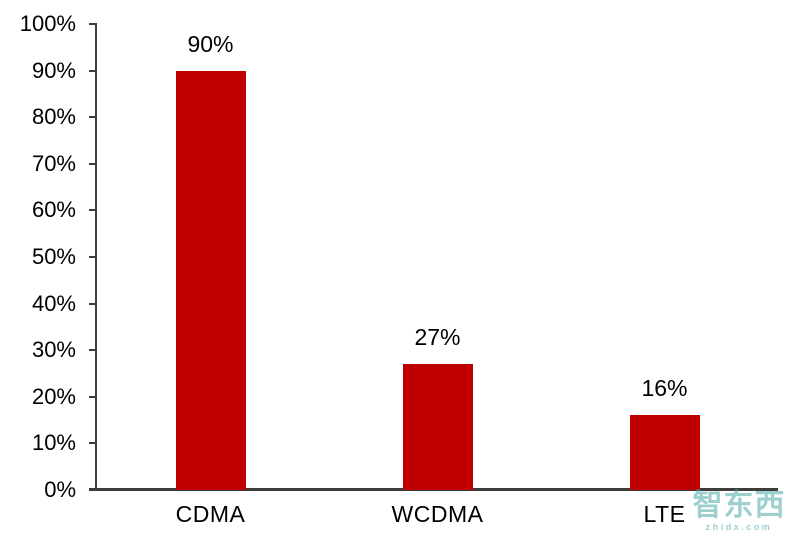 The image size is (800, 538). Describe the element at coordinates (53, 396) in the screenshot. I see `y-tick-label: 20%` at that location.